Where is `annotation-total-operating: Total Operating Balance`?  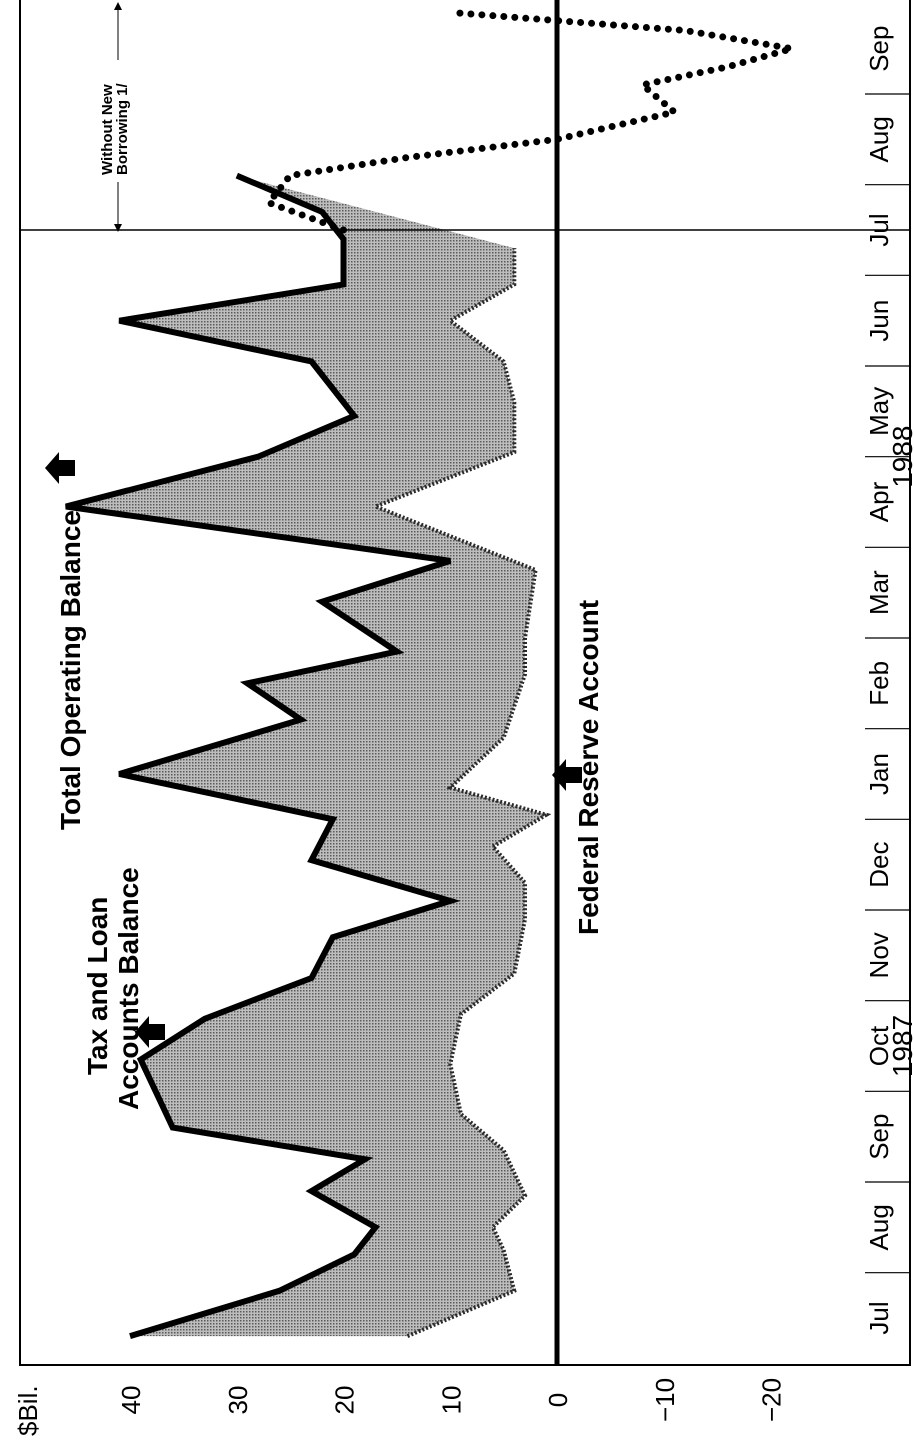
annotation-total-operating: Total Operating Balance is located at coordinates (70, 670).